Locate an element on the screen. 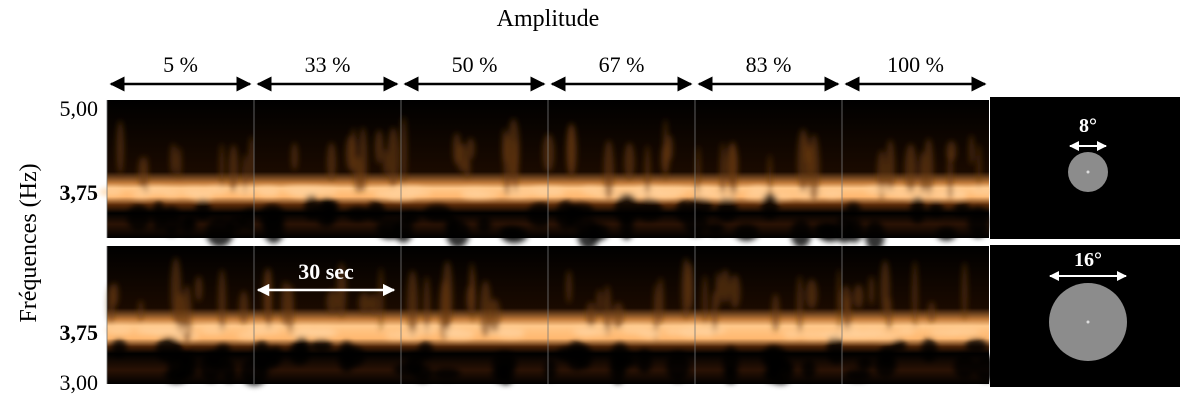 The height and width of the screenshot is (412, 1180). column-label: 67 % is located at coordinates (622, 64).